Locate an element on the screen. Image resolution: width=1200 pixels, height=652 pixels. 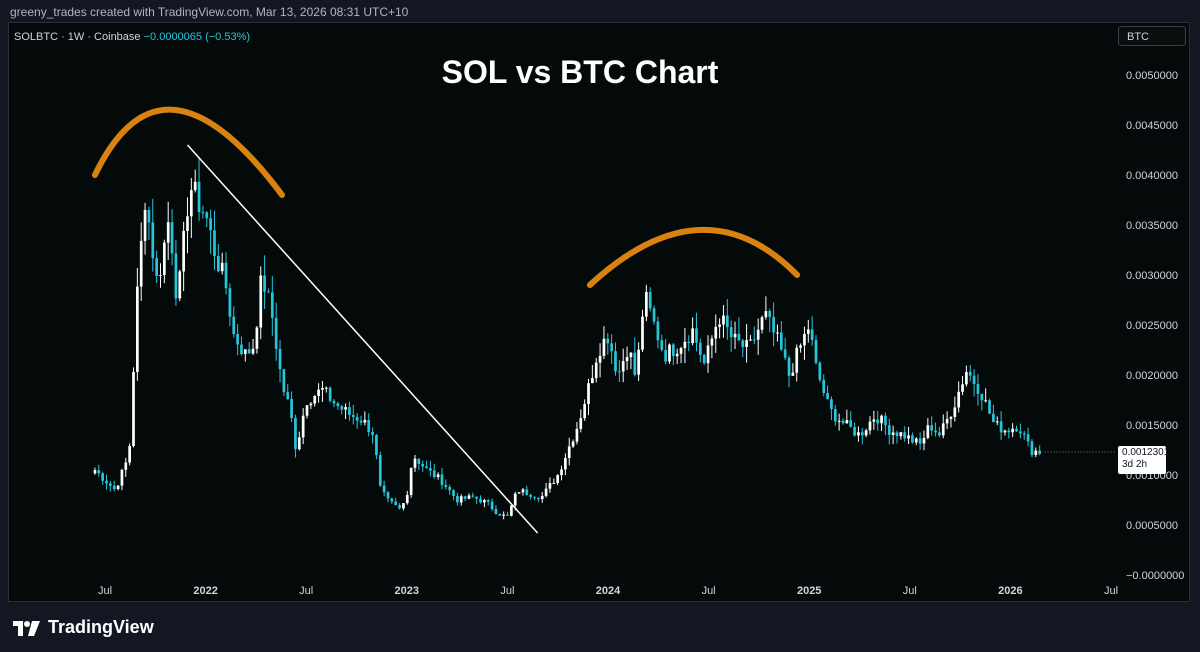
symbol-name: SOLBTC · 1W · Coinbase is located at coordinates (77, 37).